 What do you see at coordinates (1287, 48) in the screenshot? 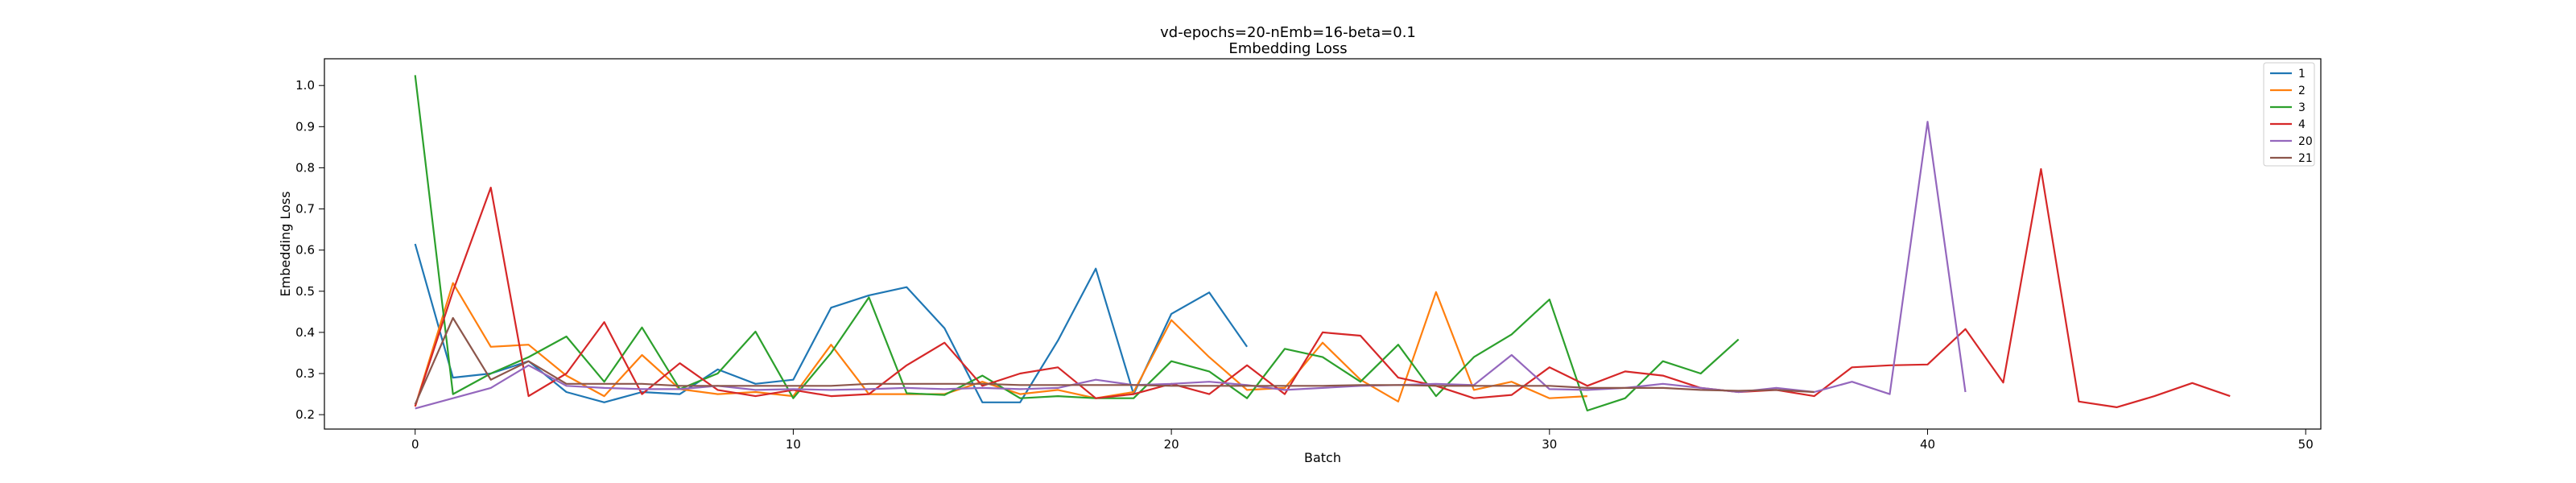
I see `chart-subtitle: Embedding Loss` at bounding box center [1287, 48].